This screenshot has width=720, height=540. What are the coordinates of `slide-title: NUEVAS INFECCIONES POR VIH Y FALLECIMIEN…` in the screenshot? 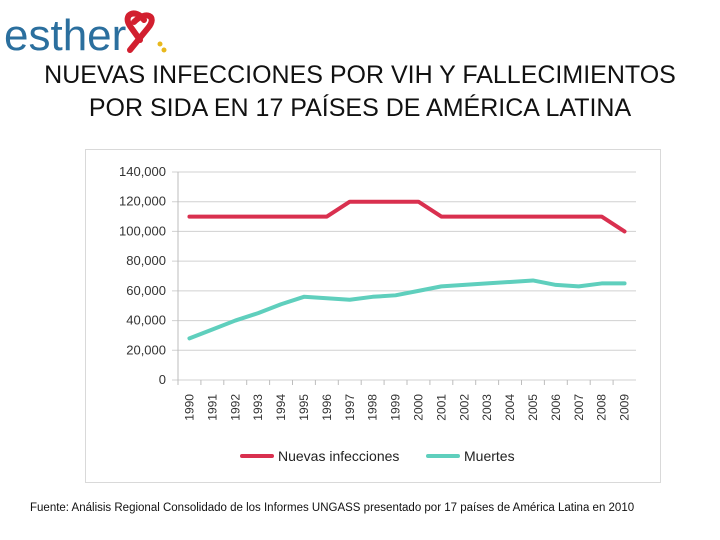 It's located at (360, 91).